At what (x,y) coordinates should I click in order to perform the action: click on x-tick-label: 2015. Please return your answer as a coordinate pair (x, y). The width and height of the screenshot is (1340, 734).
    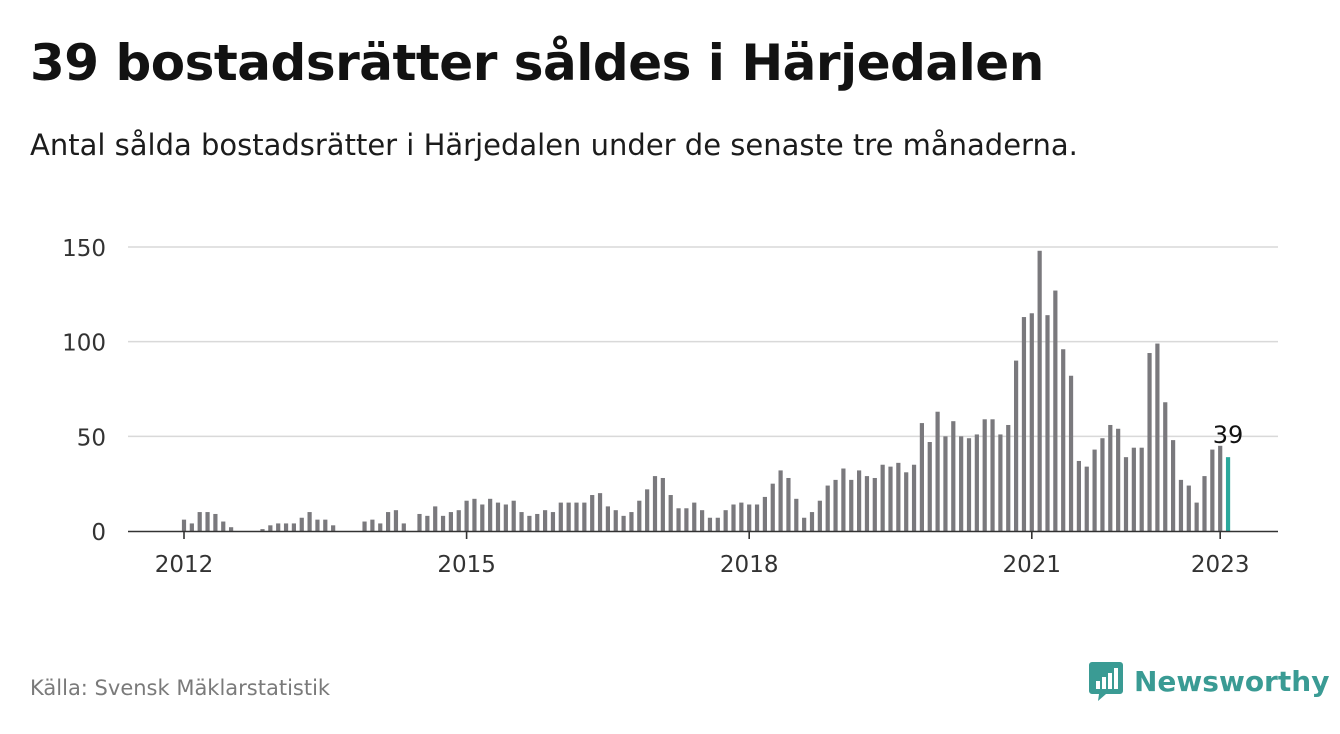
    Looking at the image, I should click on (466, 565).